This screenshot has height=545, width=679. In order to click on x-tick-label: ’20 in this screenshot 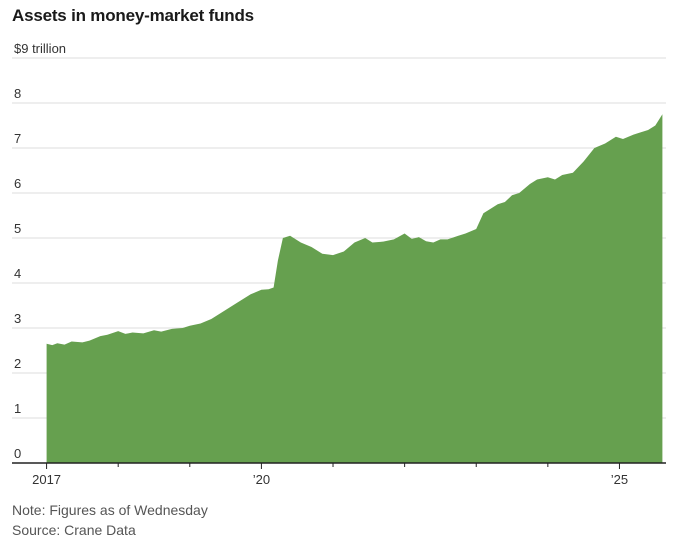, I will do `click(261, 479)`.